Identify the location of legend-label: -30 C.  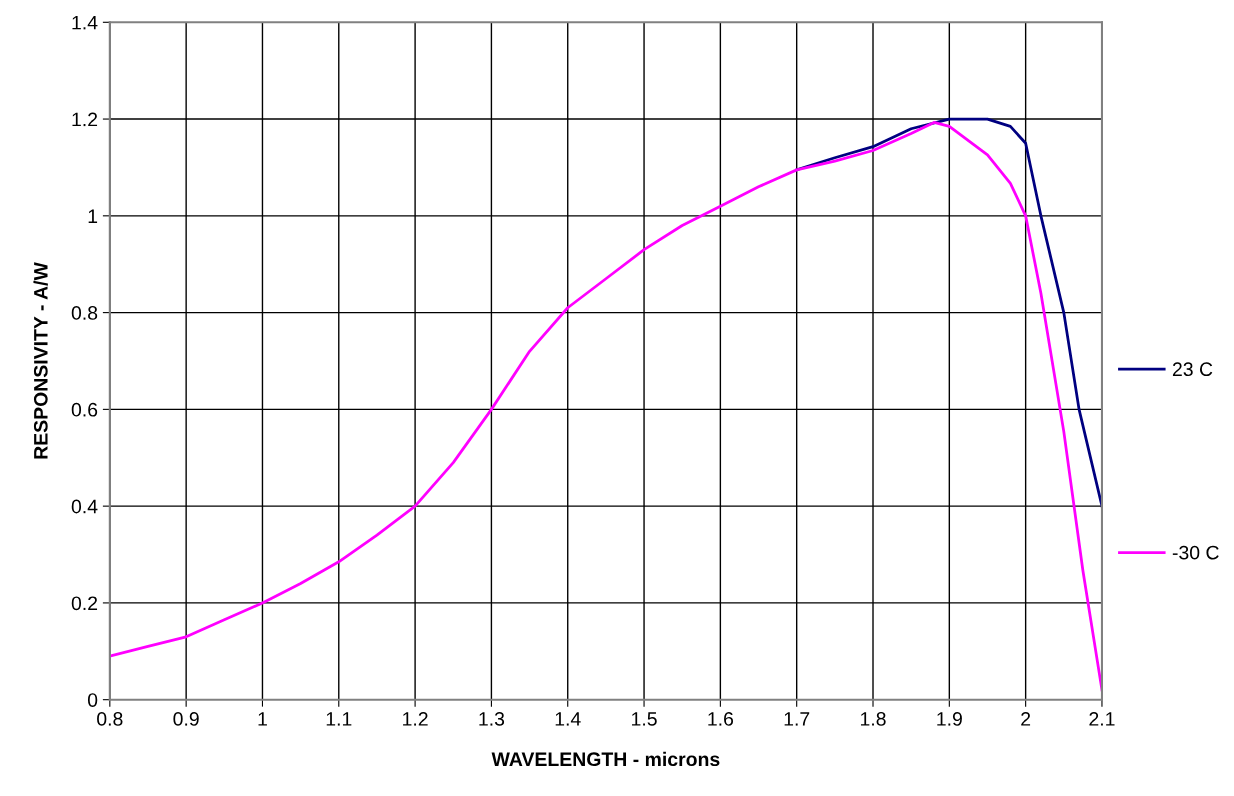
(1195, 552).